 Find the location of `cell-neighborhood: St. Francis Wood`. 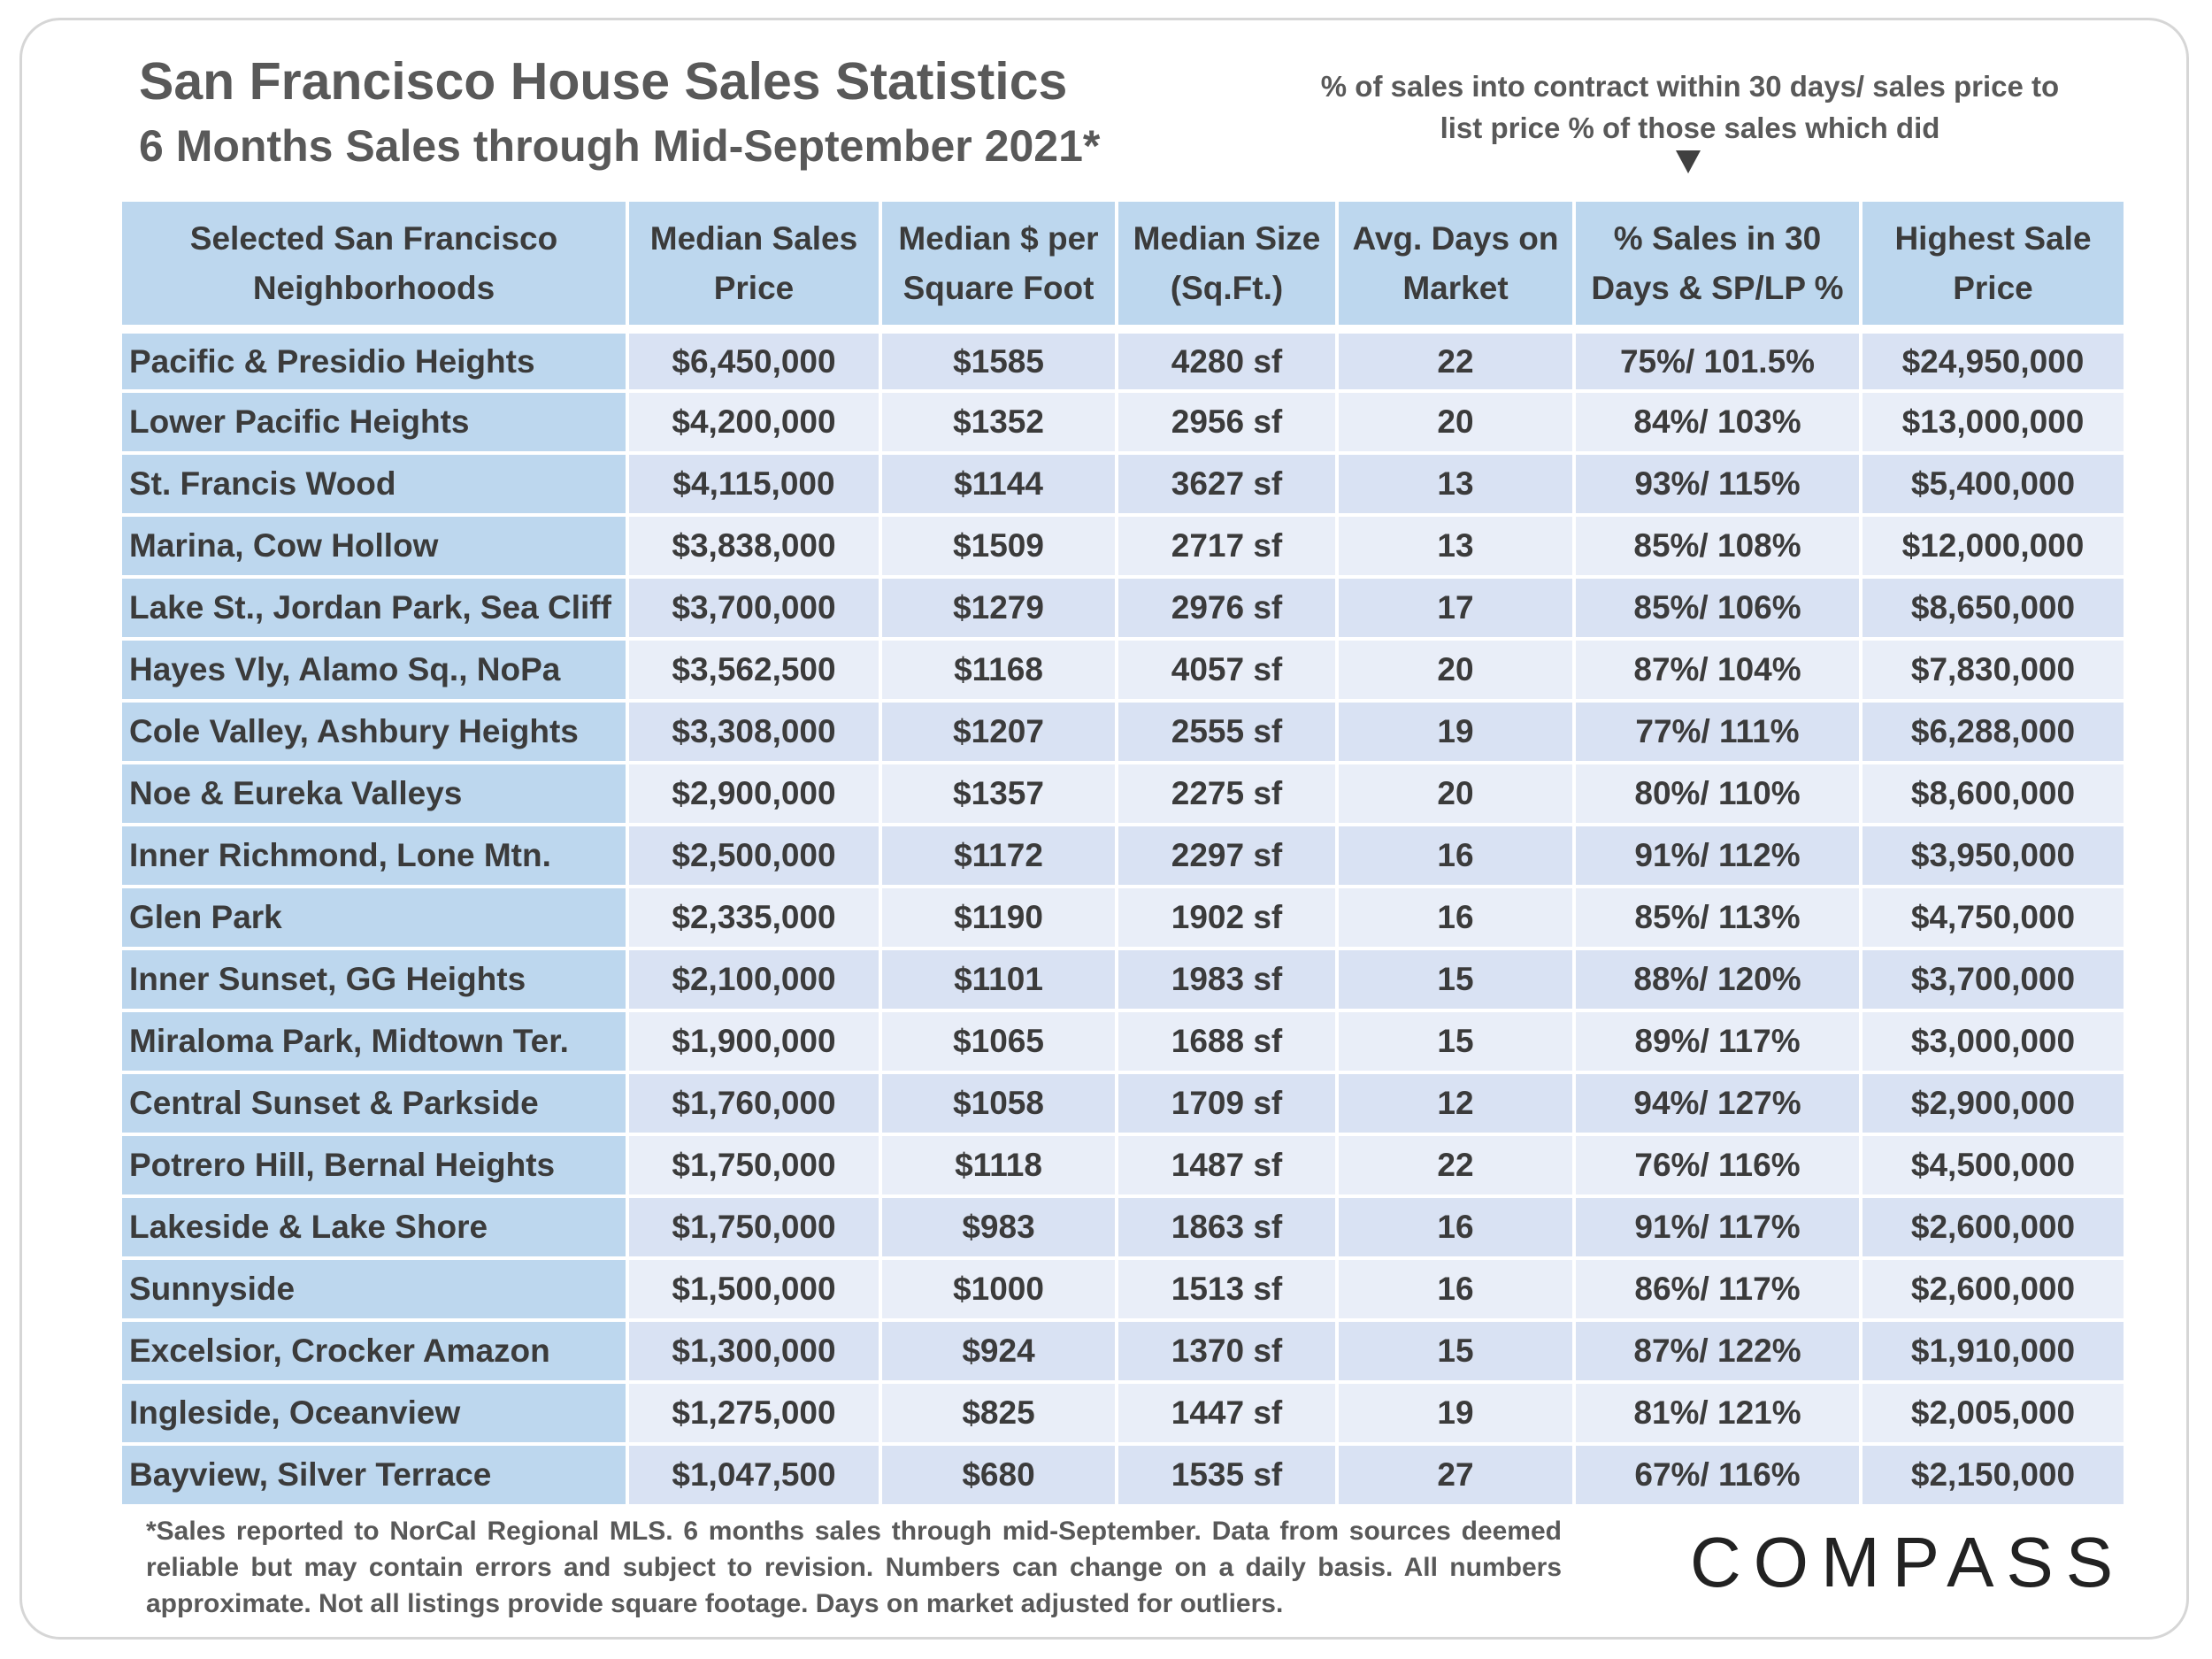

cell-neighborhood: St. Francis Wood is located at coordinates (374, 484).